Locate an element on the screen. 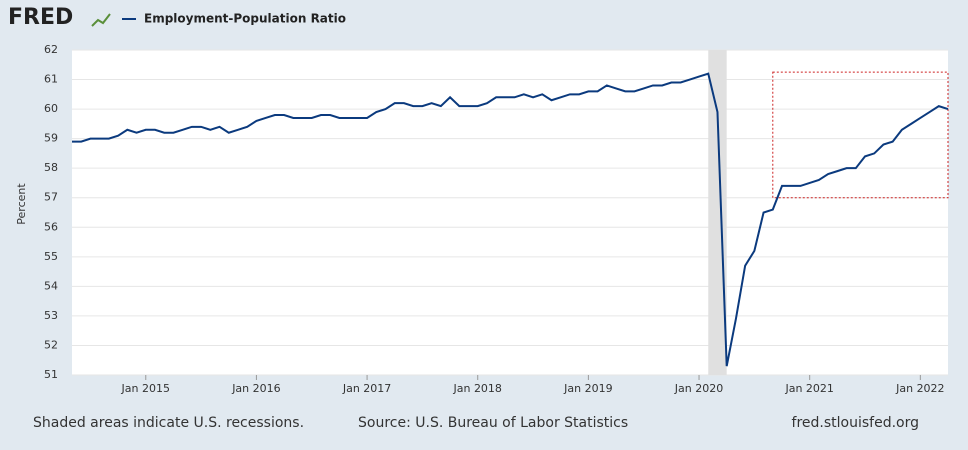  y-tick-label: 61 is located at coordinates (51, 79).